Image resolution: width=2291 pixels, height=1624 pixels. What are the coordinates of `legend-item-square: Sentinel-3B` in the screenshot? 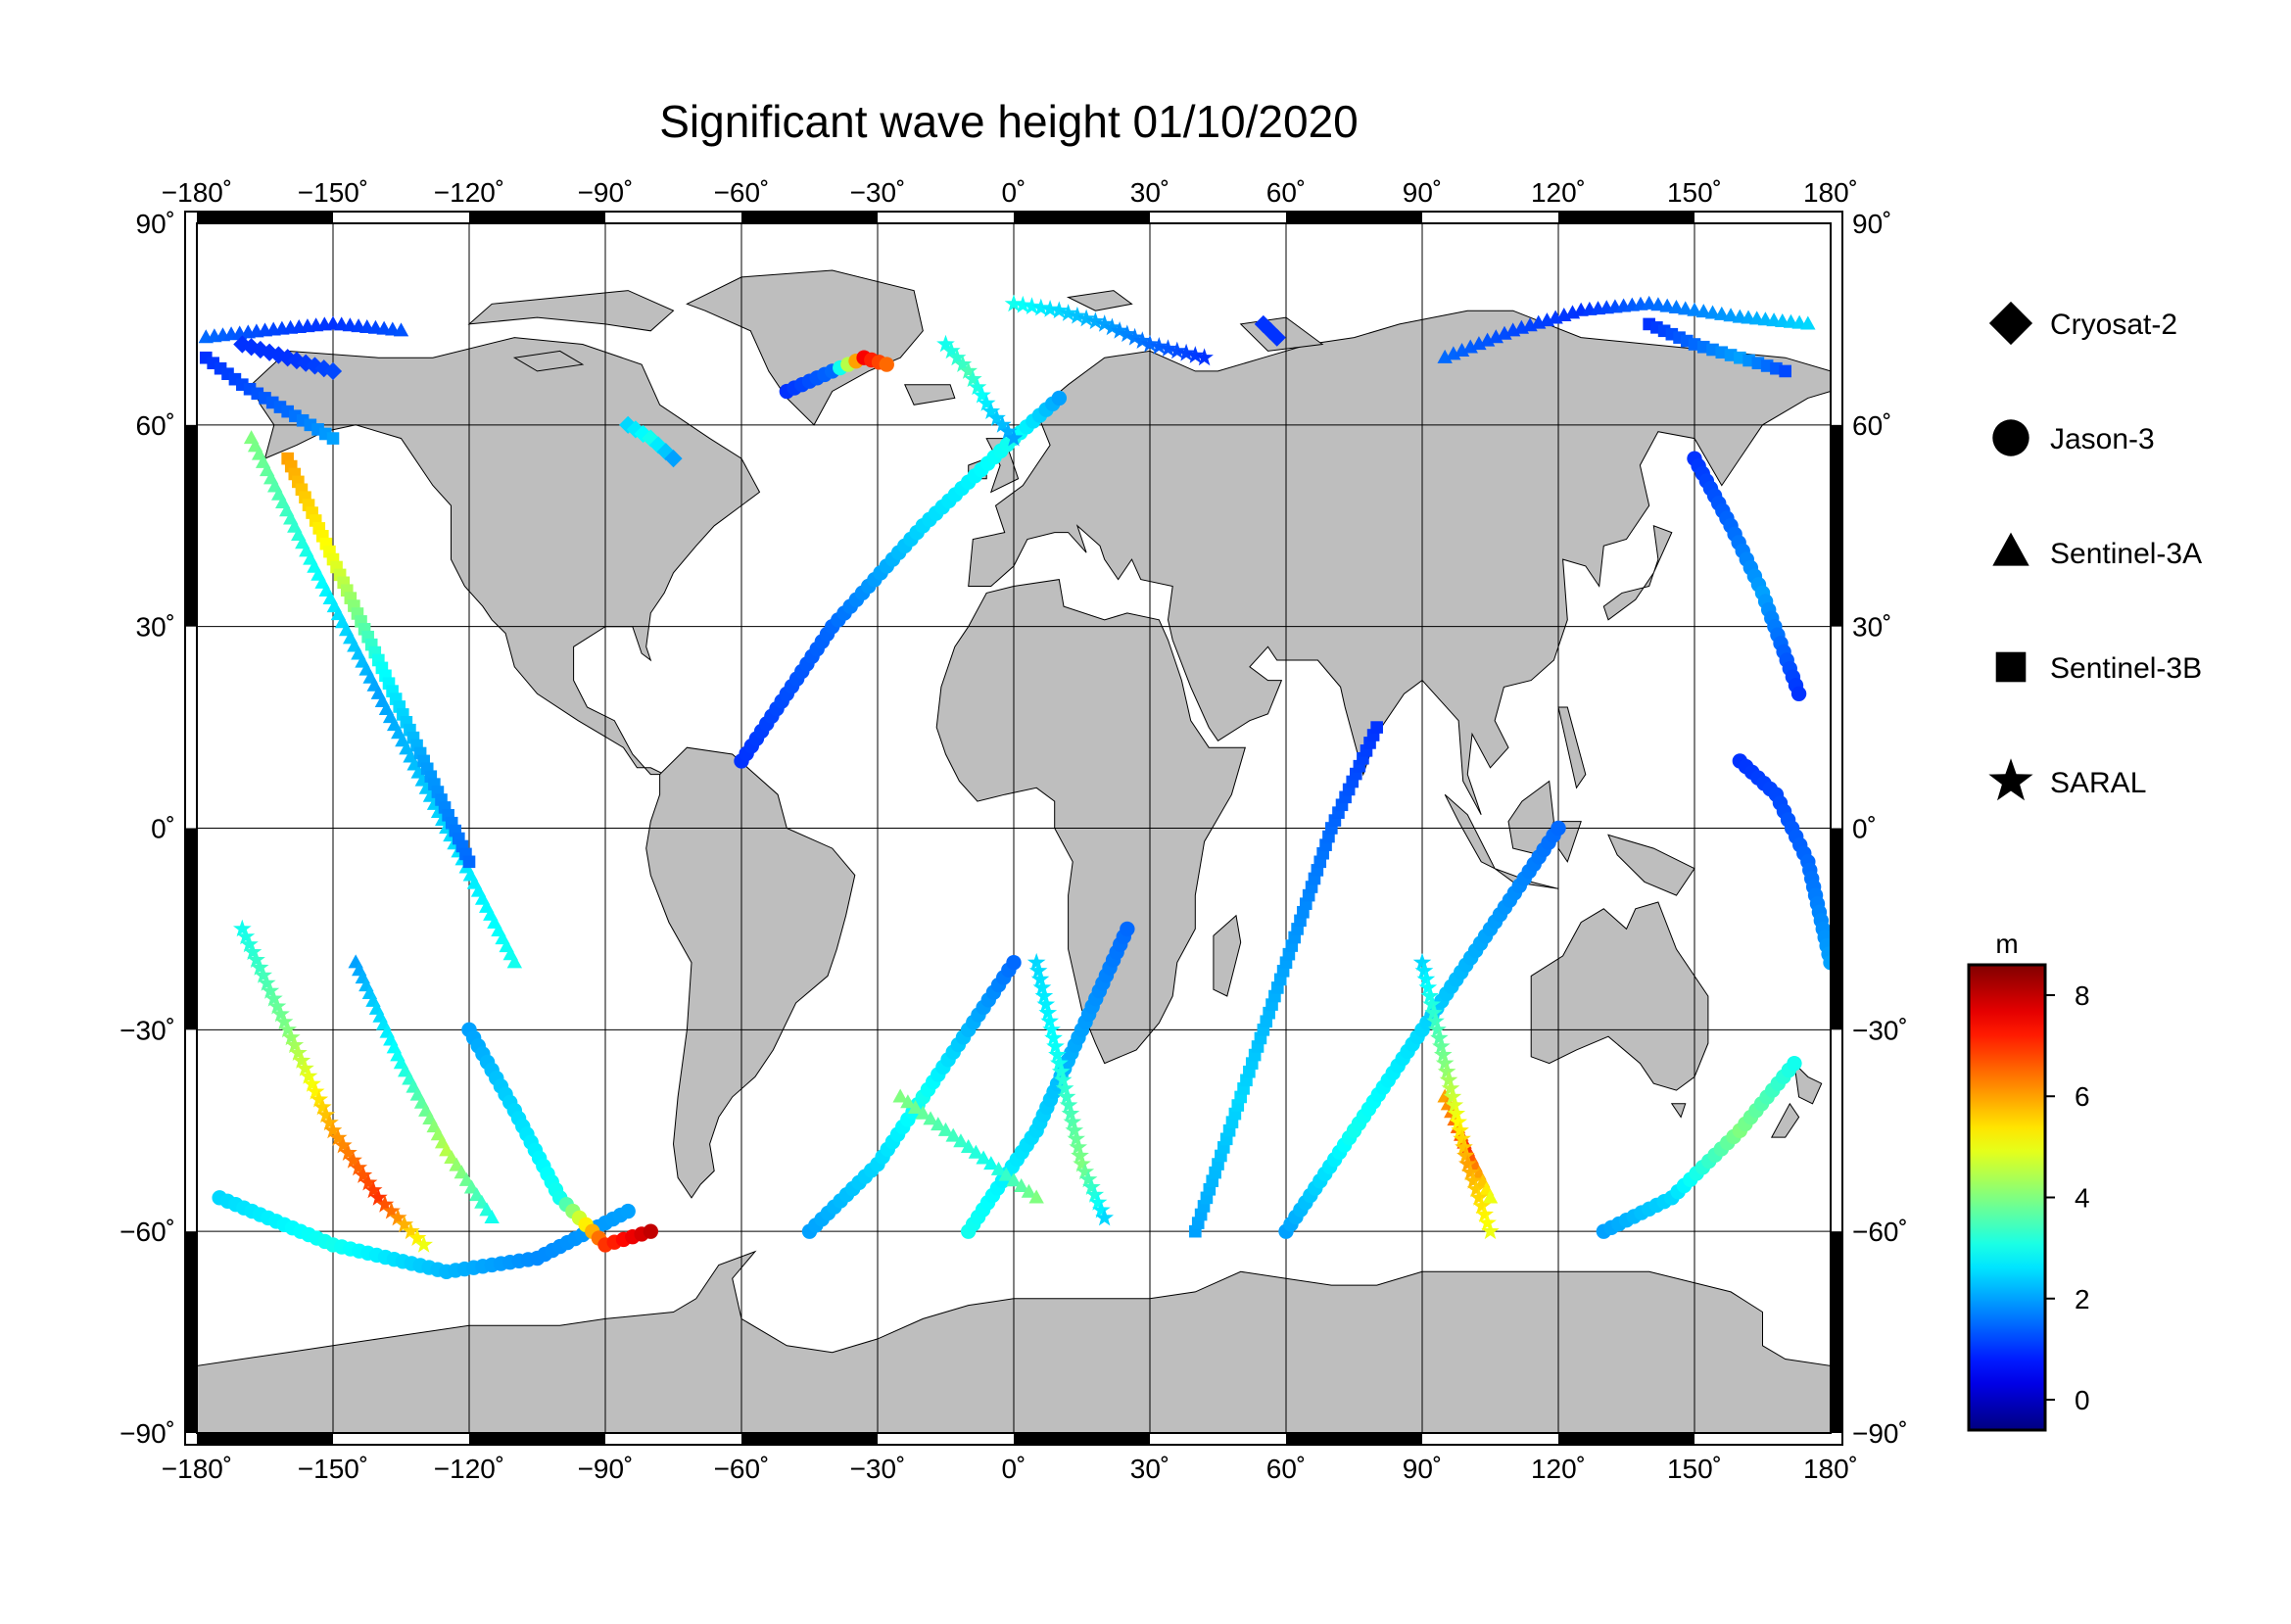 It's located at (2098, 668).